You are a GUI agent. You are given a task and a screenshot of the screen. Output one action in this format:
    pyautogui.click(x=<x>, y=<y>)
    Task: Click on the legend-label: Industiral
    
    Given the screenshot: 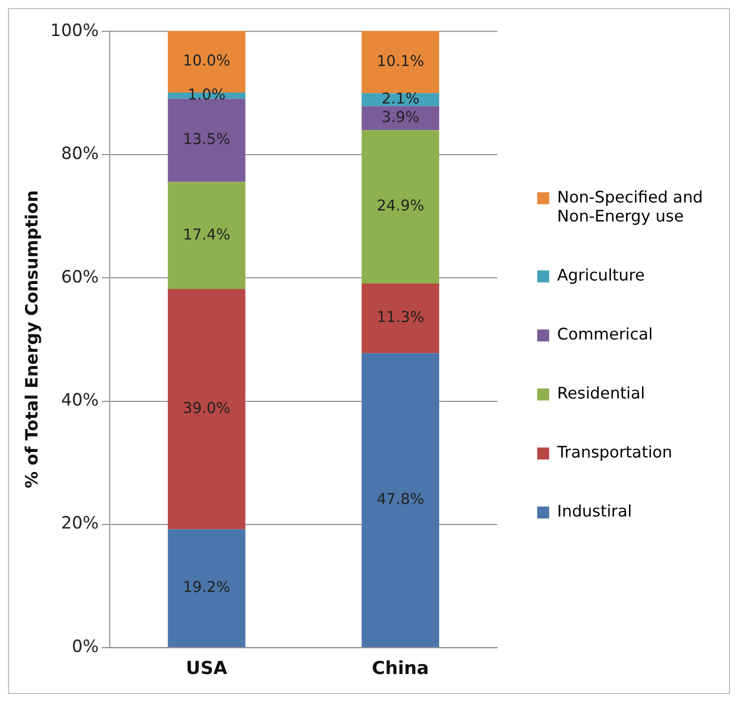 What is the action you would take?
    pyautogui.click(x=594, y=511)
    